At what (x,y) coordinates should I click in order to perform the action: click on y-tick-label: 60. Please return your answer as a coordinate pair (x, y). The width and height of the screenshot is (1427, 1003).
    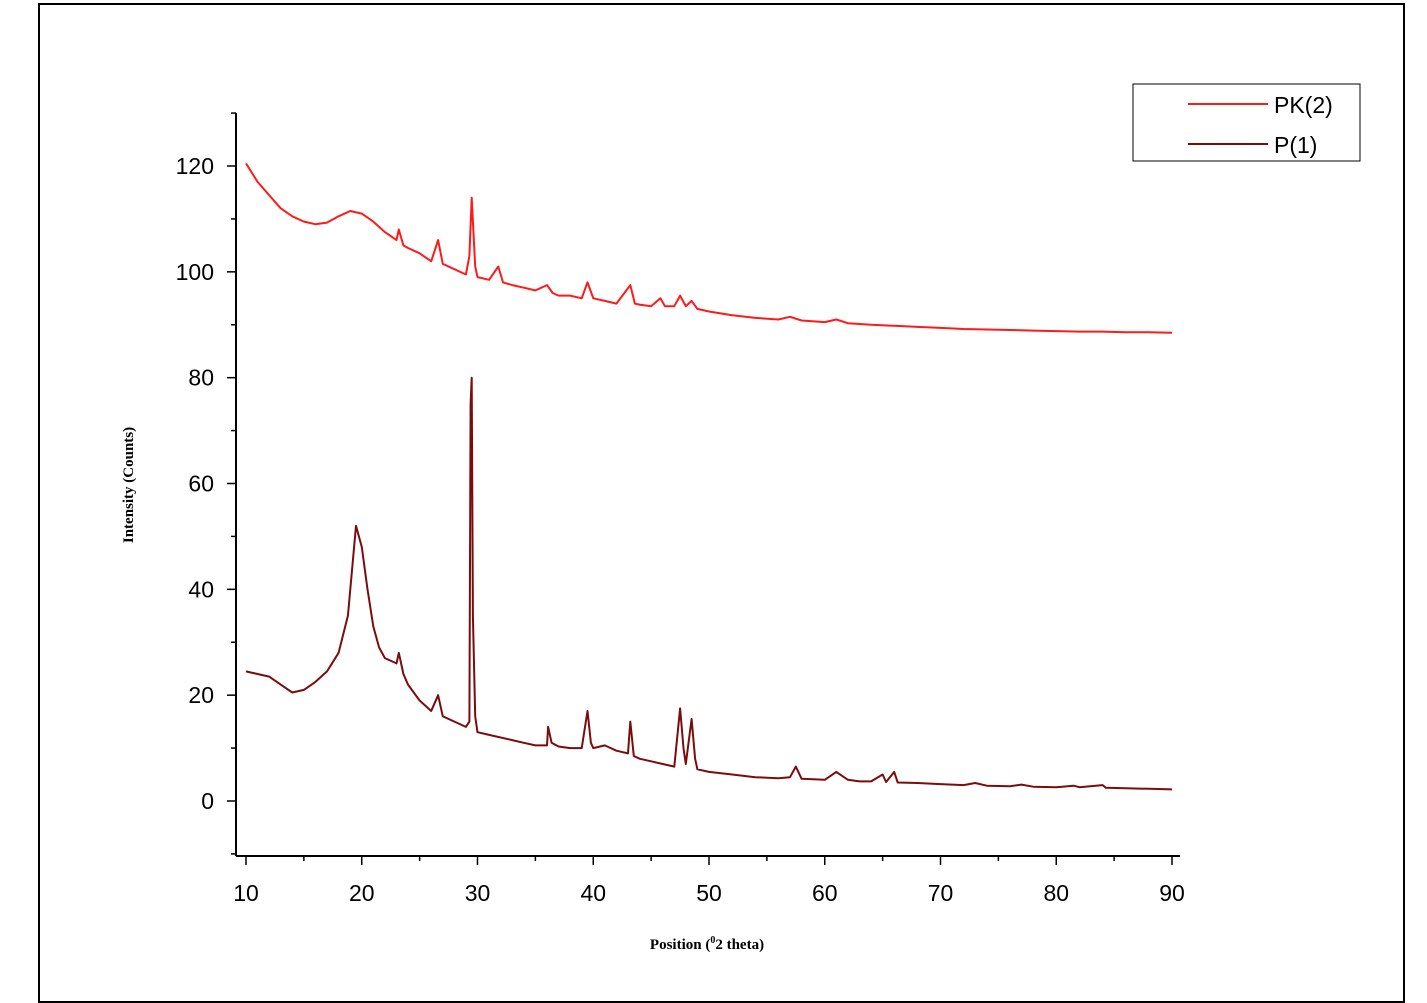
    Looking at the image, I should click on (201, 484).